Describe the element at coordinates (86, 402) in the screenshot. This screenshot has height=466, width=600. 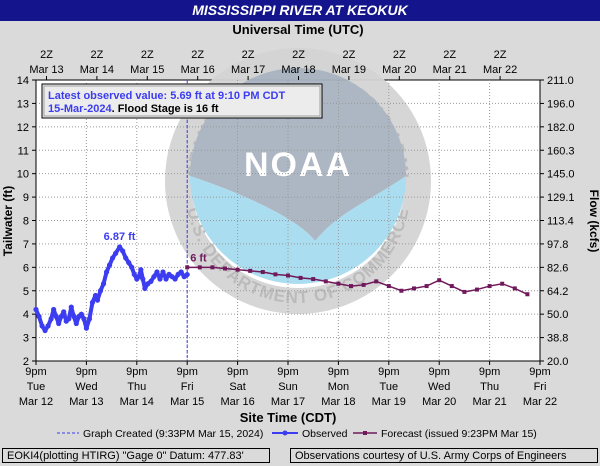
I see `bottom-tick-label: Mar 13` at that location.